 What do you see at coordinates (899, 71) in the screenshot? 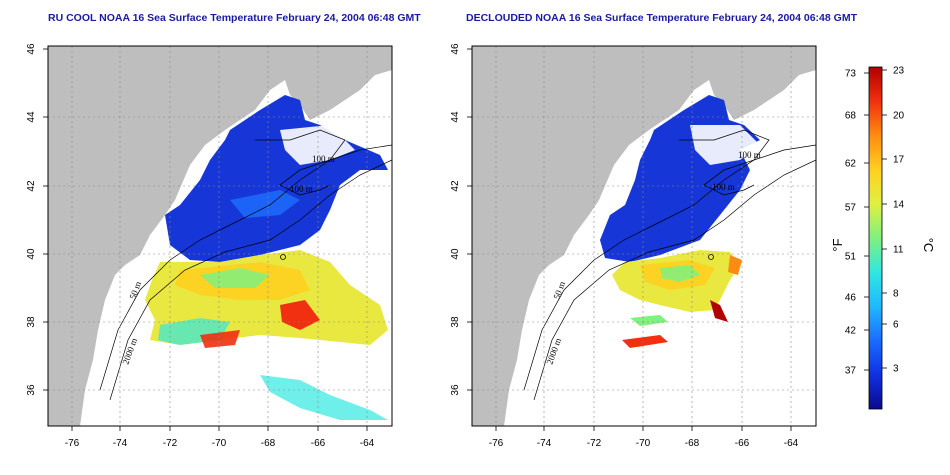
I see `colorbar-celsius-tick: 23` at bounding box center [899, 71].